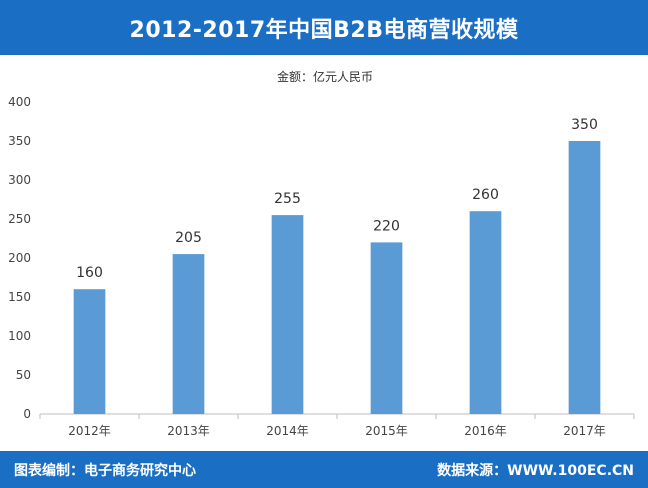 The height and width of the screenshot is (488, 648). What do you see at coordinates (27, 414) in the screenshot?
I see `y-tick-label: 0` at bounding box center [27, 414].